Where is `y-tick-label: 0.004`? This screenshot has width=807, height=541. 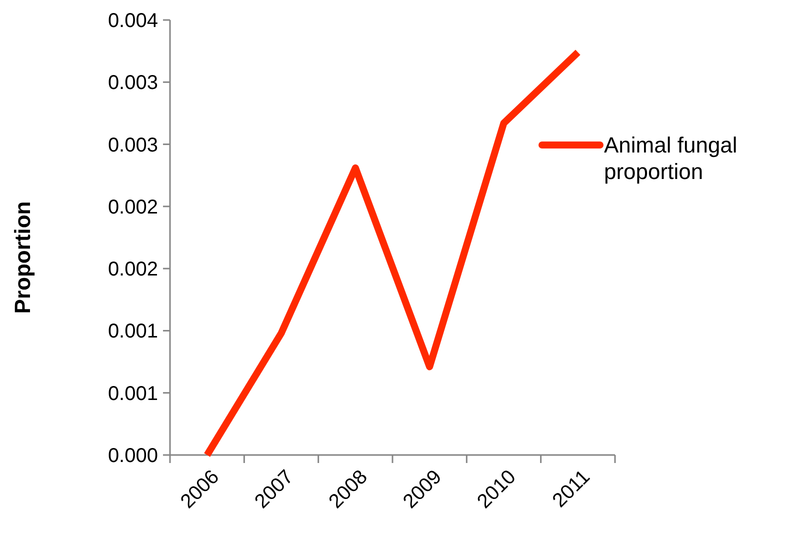
y-tick-label: 0.004 is located at coordinates (133, 21).